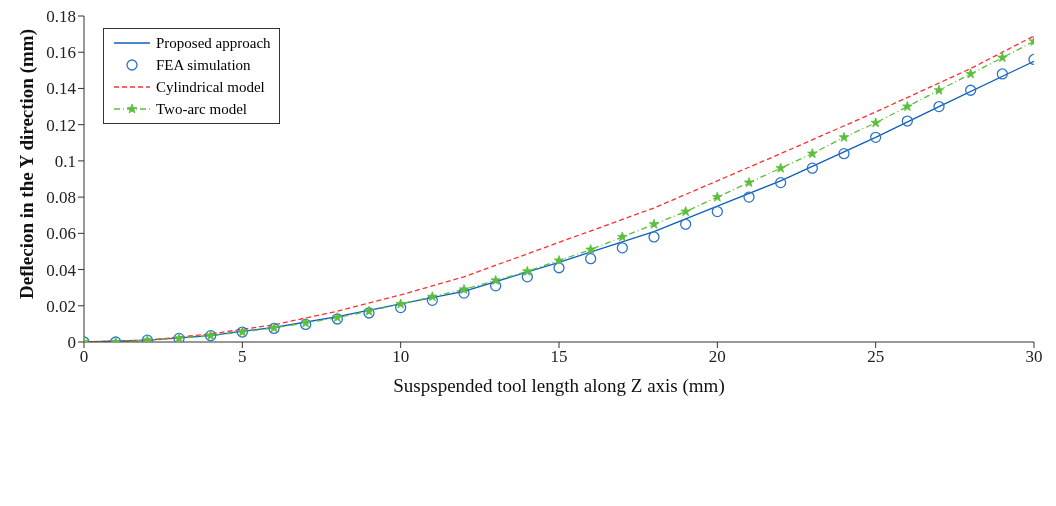 The width and height of the screenshot is (1056, 506). What do you see at coordinates (203, 65) in the screenshot?
I see `legend-label: FEA simulation` at bounding box center [203, 65].